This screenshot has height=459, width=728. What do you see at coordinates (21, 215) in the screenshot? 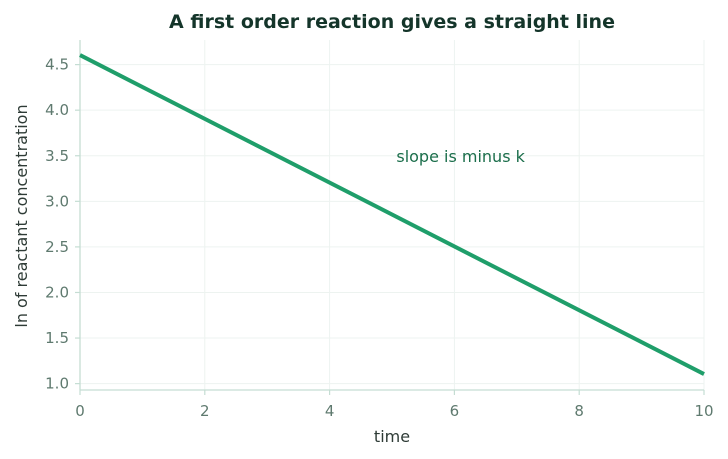
I see `y-axis-label: ln of reactant concentration` at bounding box center [21, 215].